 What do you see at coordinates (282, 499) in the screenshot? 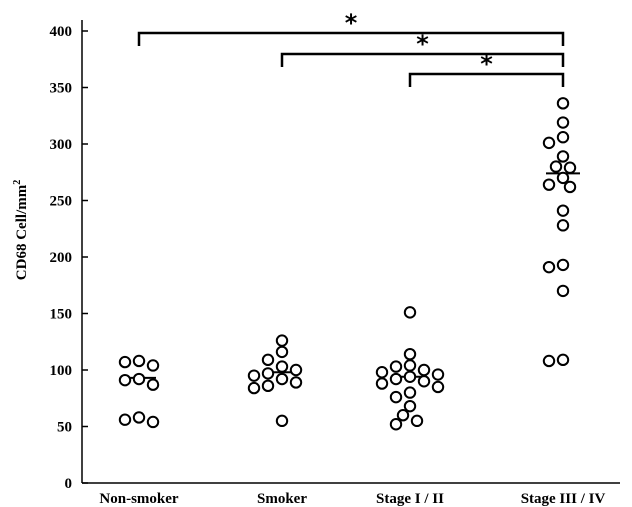
I see `x-category-label: Smoker` at bounding box center [282, 499].